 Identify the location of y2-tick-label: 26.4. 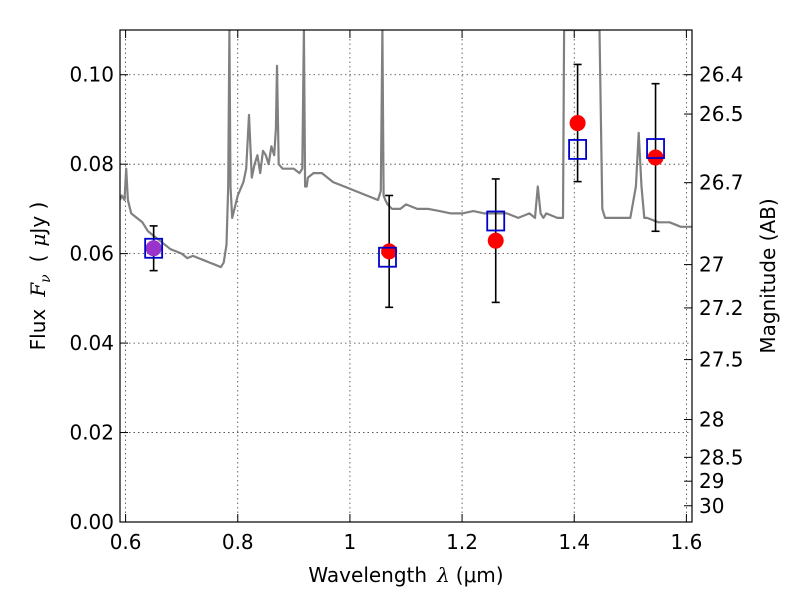
(721, 75).